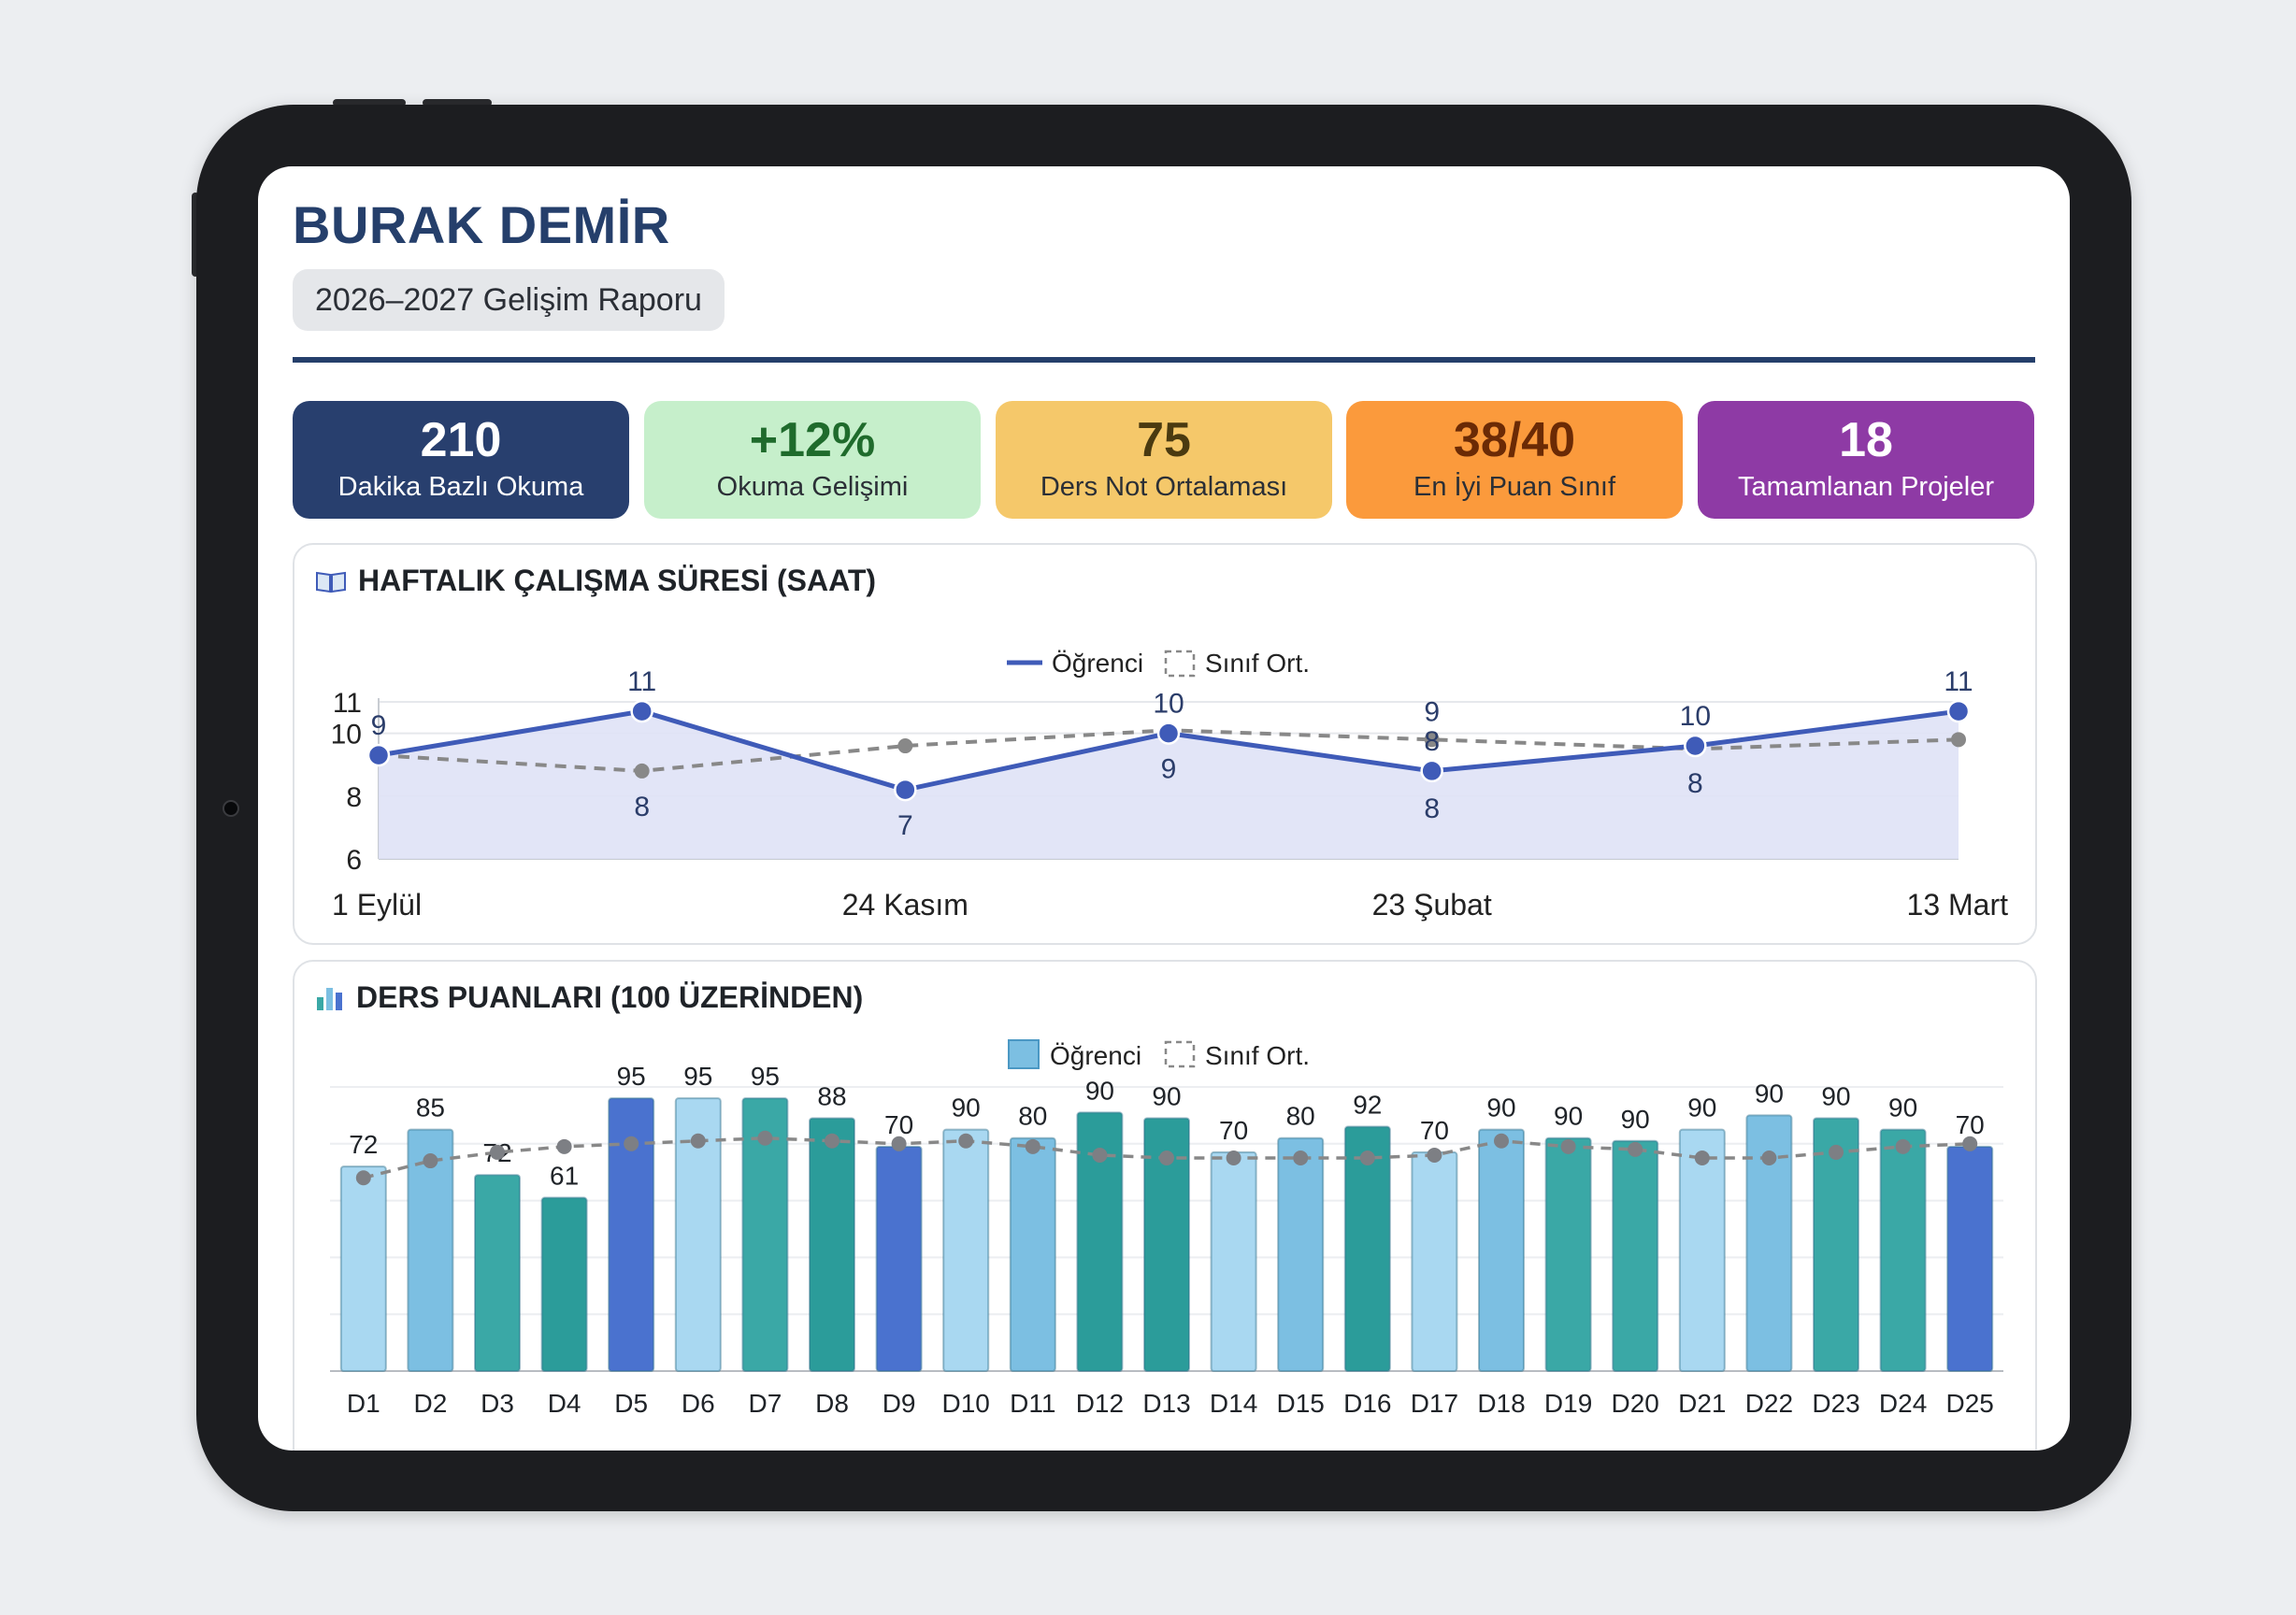 Image resolution: width=2296 pixels, height=1615 pixels. I want to click on kpi-value: 210, so click(461, 440).